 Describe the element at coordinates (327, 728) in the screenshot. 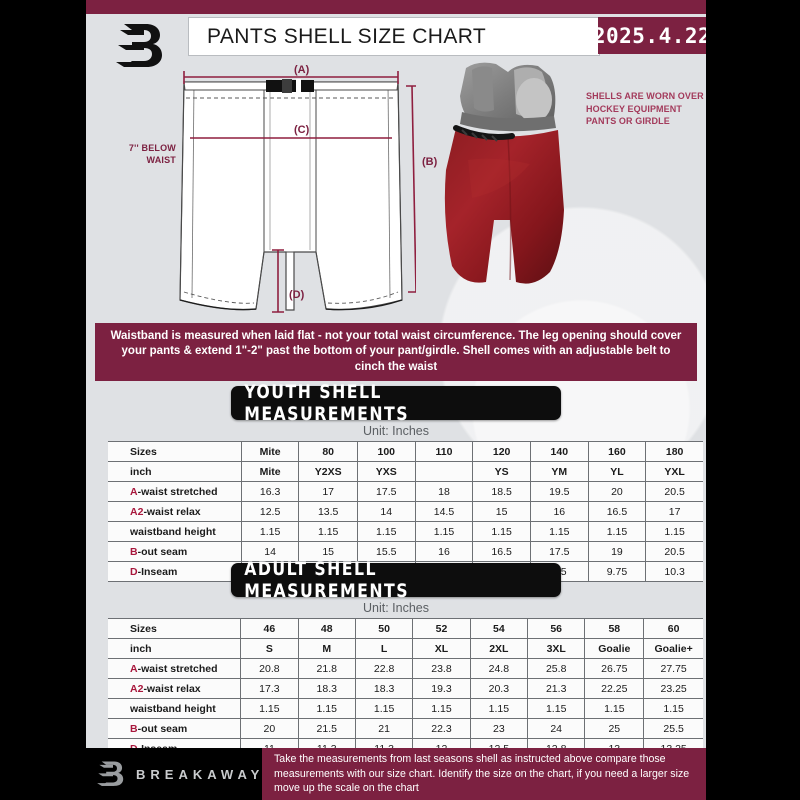

I see `table-cell: 21.5` at that location.